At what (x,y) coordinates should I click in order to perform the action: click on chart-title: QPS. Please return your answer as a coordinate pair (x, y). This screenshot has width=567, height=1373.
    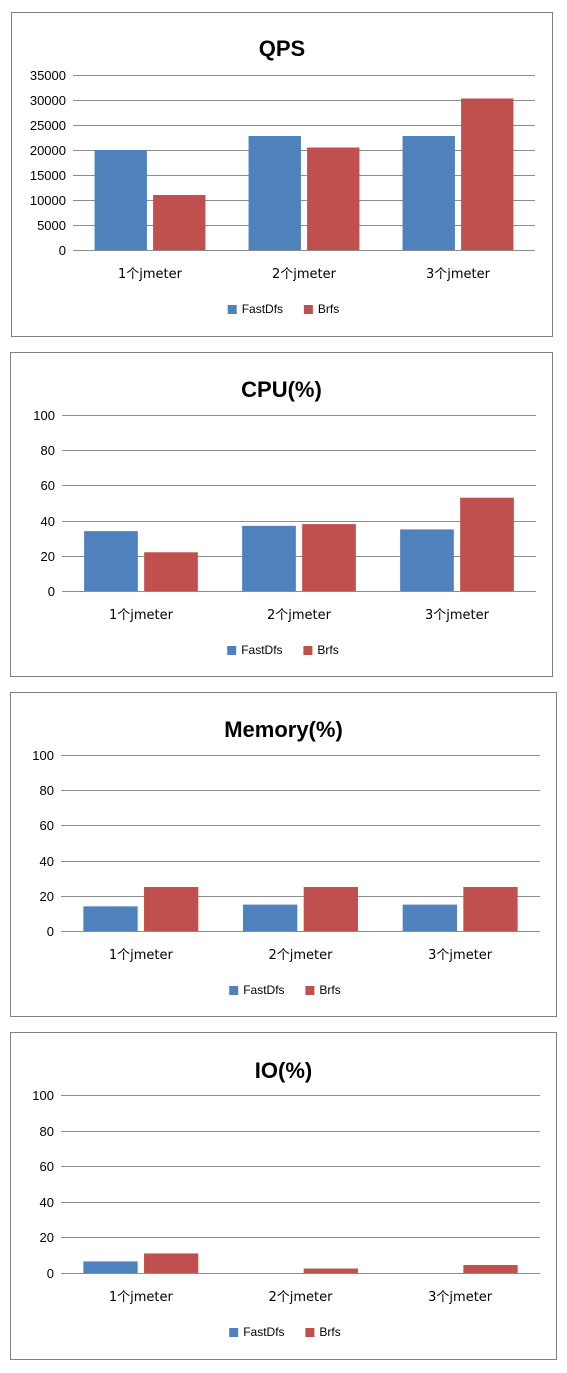
    Looking at the image, I should click on (282, 48).